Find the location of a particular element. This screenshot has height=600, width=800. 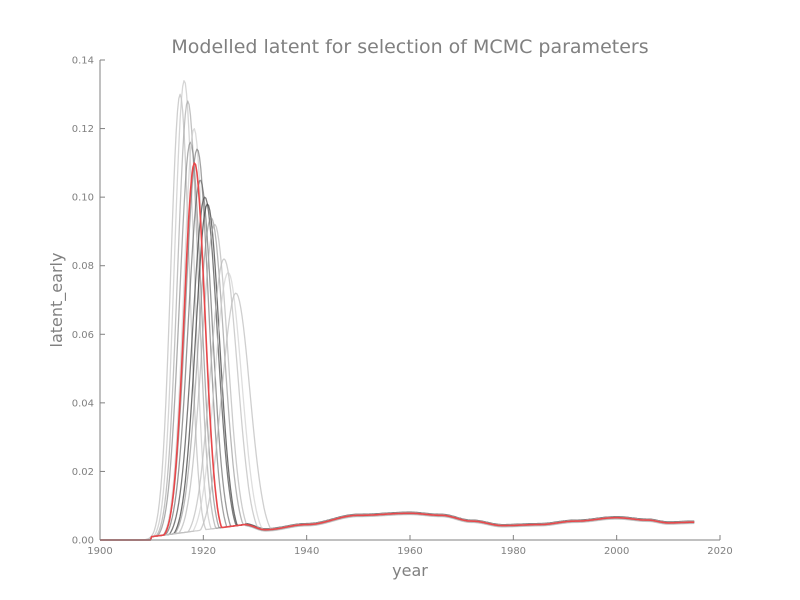

y-tick-label: 0.00 is located at coordinates (83, 541).